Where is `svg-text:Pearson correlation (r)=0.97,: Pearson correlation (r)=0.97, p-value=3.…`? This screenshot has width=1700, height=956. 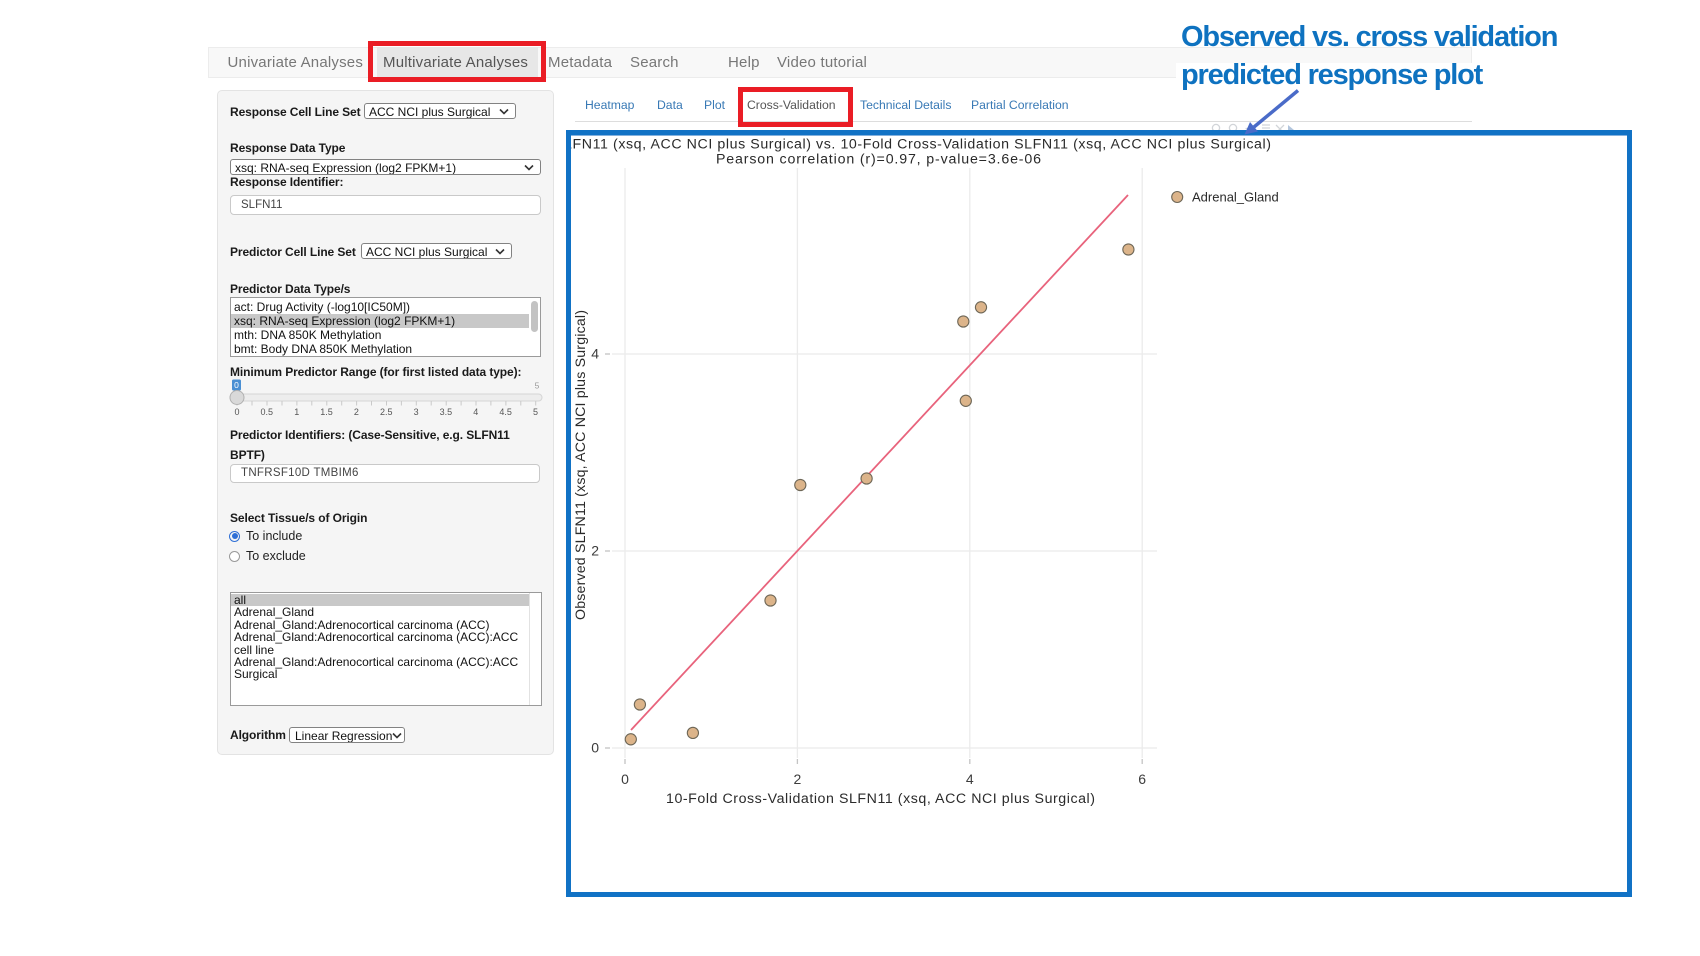
svg-text:Pearson correlation (r)=0.97,: Pearson correlation (r)=0.97, p-value=3.… is located at coordinates (878, 160).